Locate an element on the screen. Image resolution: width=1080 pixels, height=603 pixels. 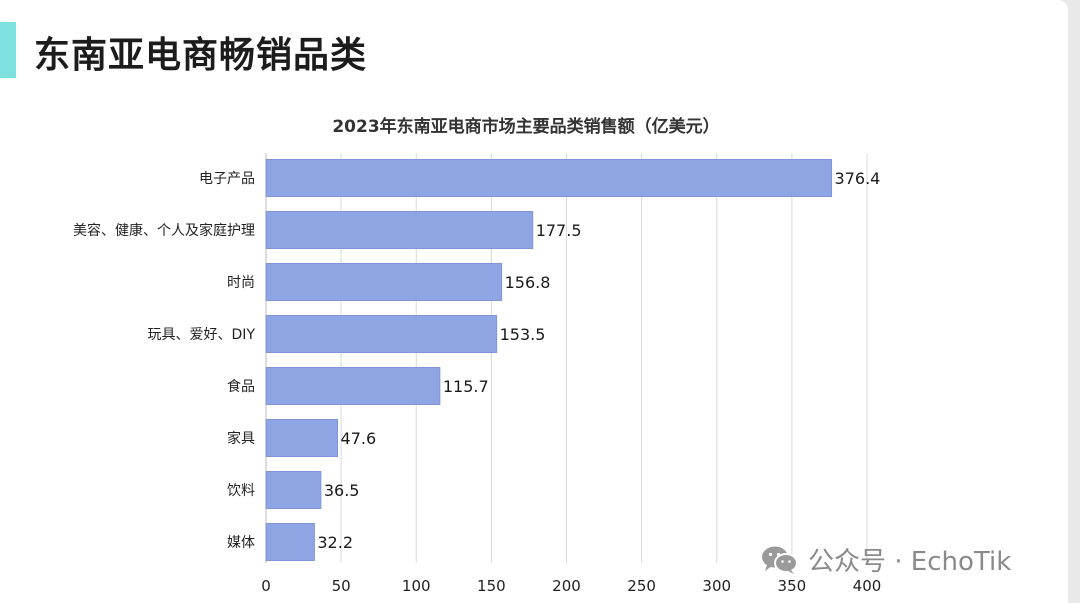
data-label: 156.8 is located at coordinates (528, 282).